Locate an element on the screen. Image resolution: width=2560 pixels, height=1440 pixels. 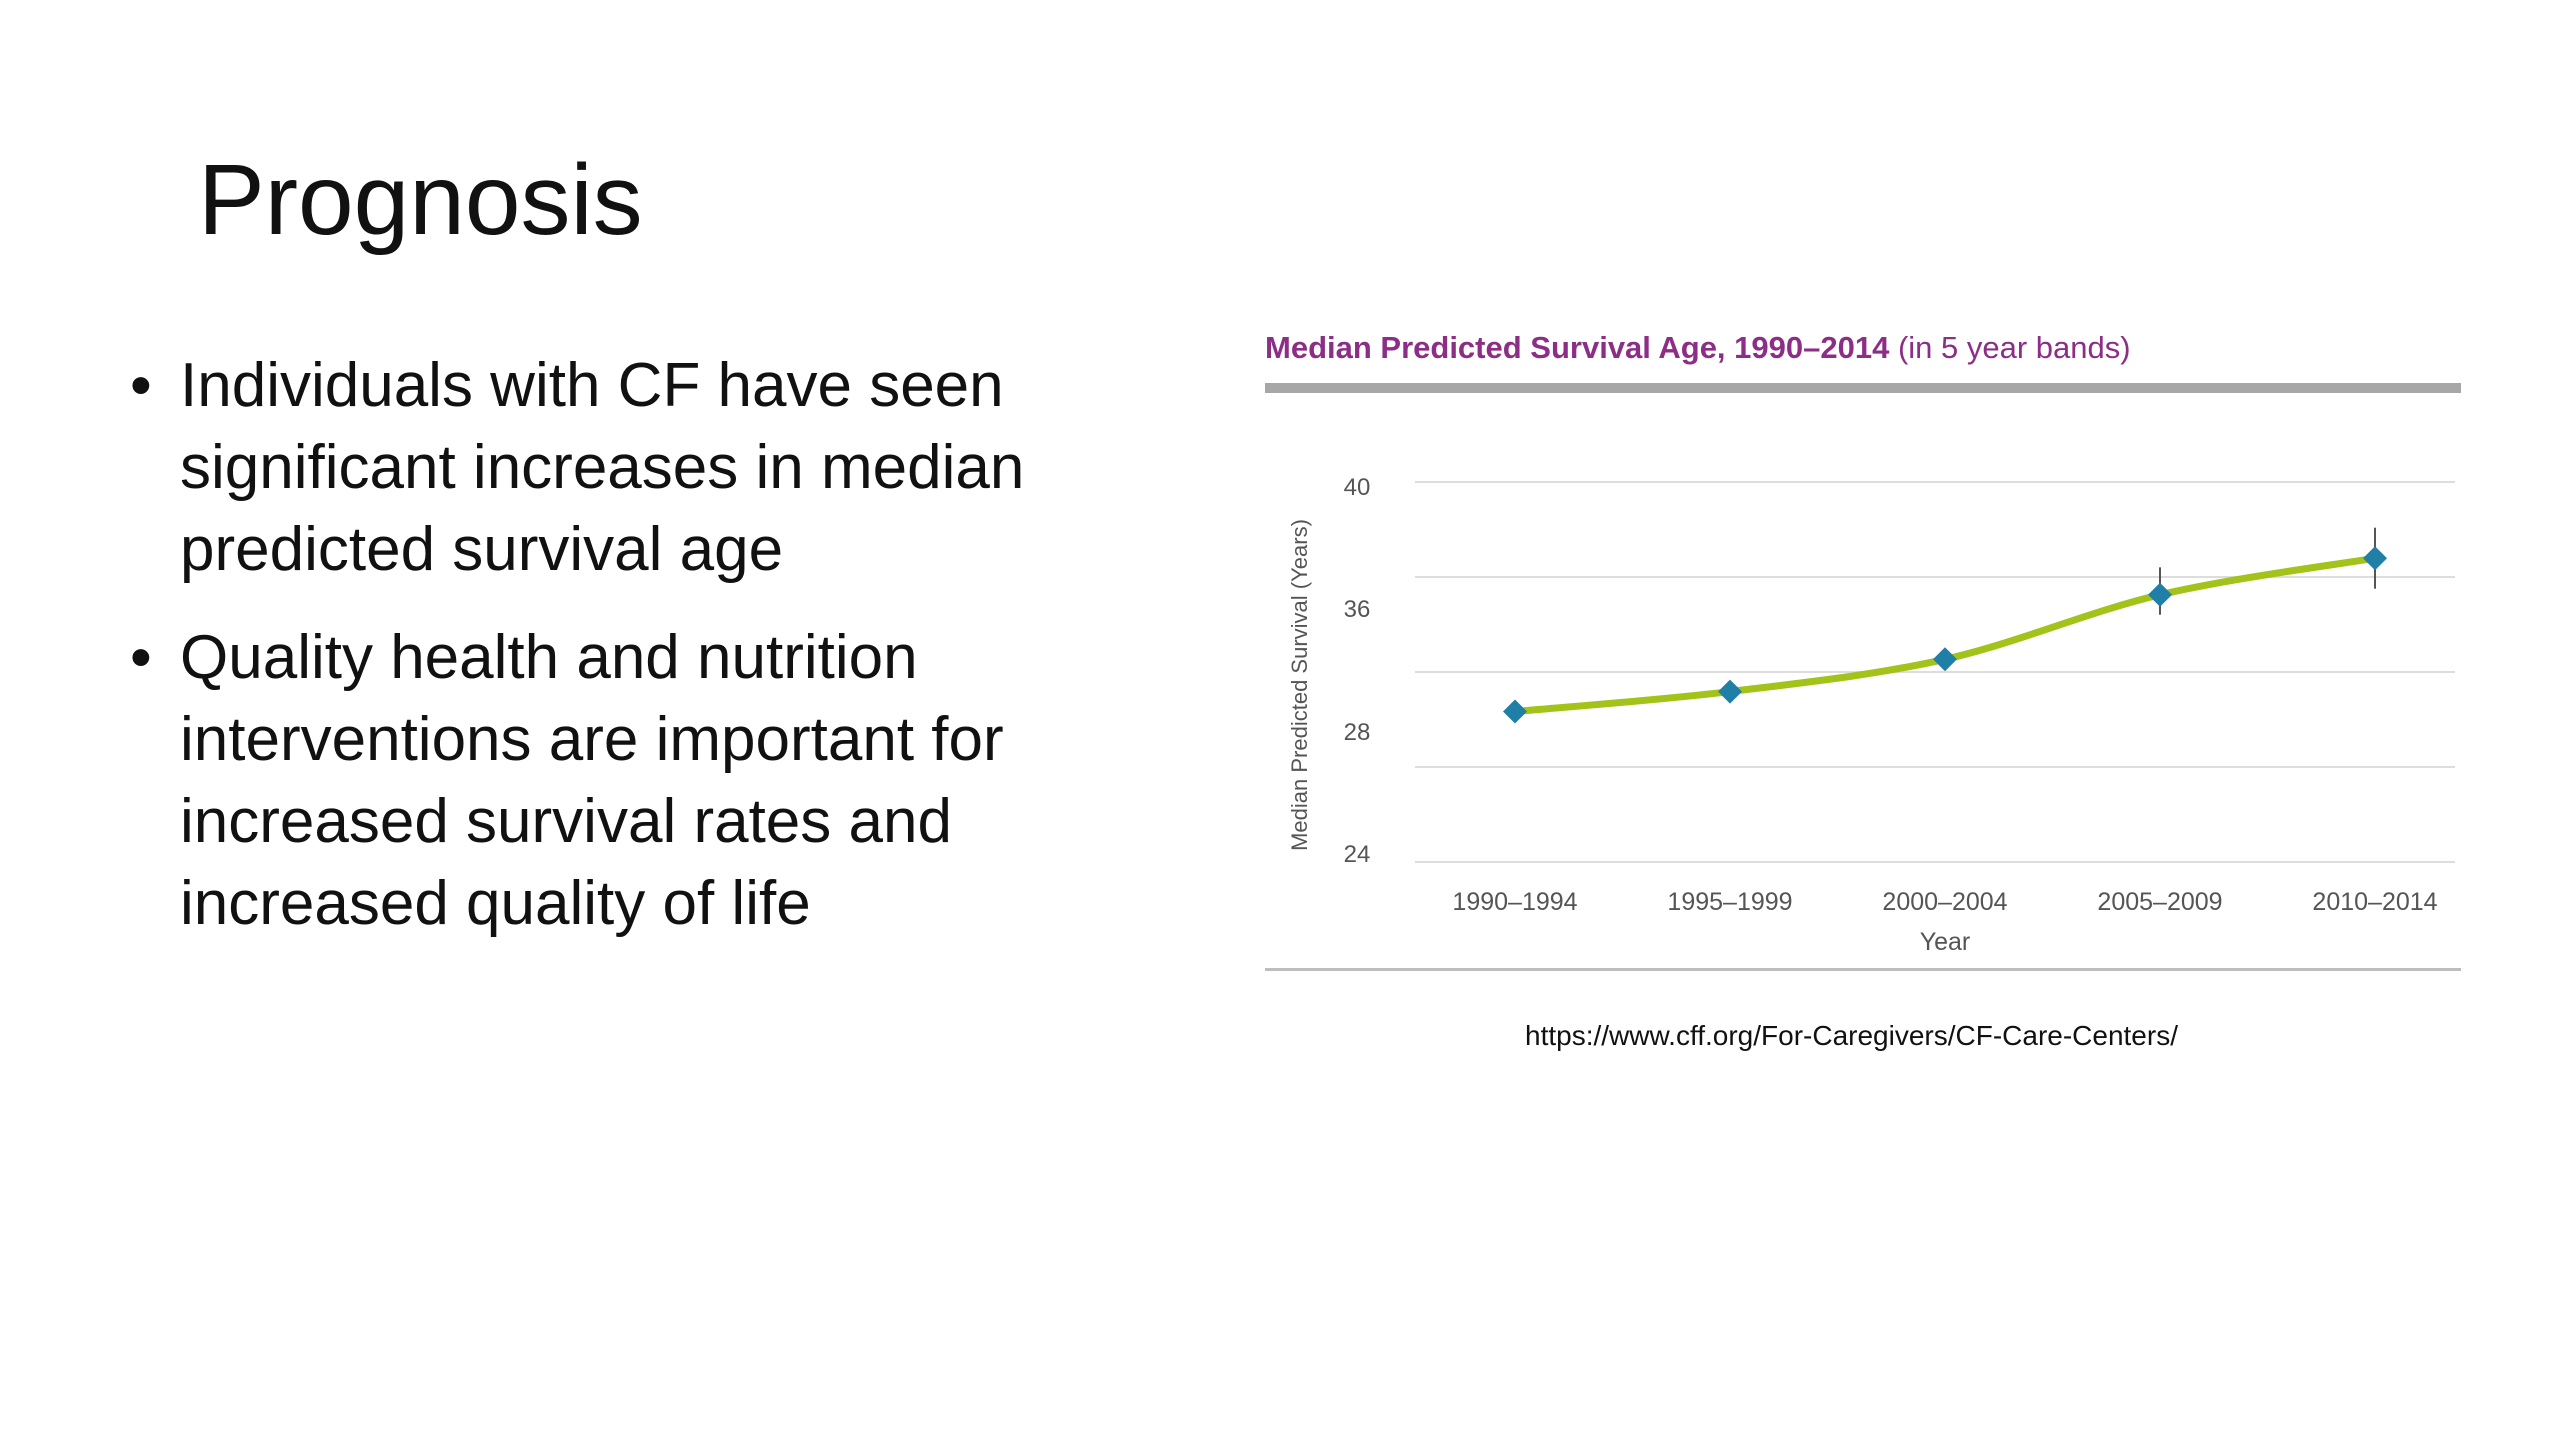
x-axis-label: Year is located at coordinates (1945, 942).